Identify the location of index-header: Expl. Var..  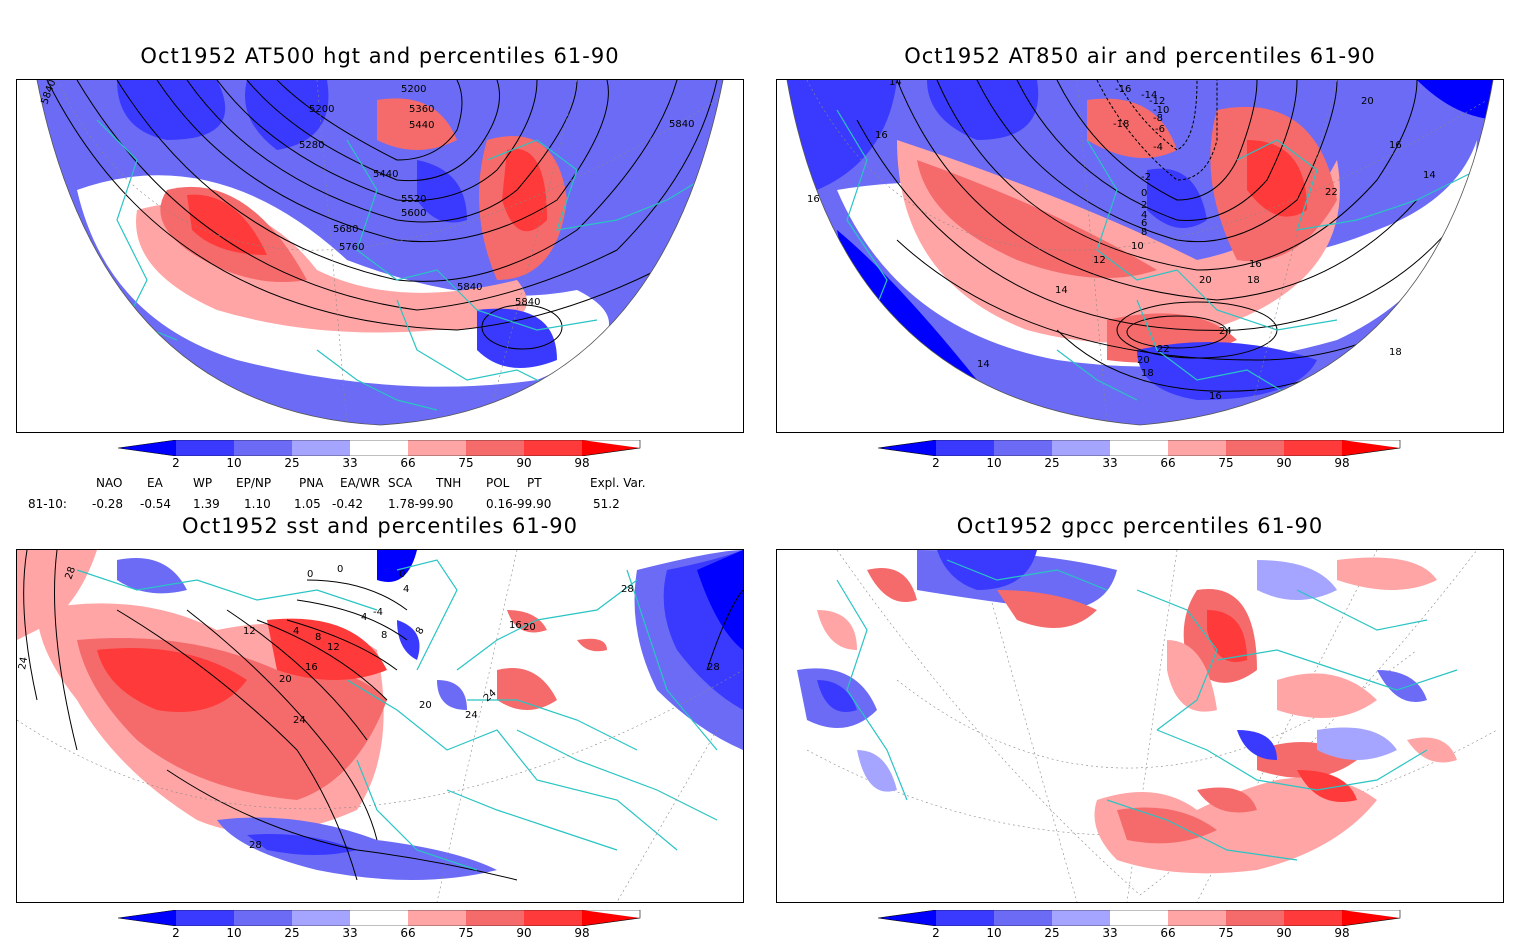
(618, 483).